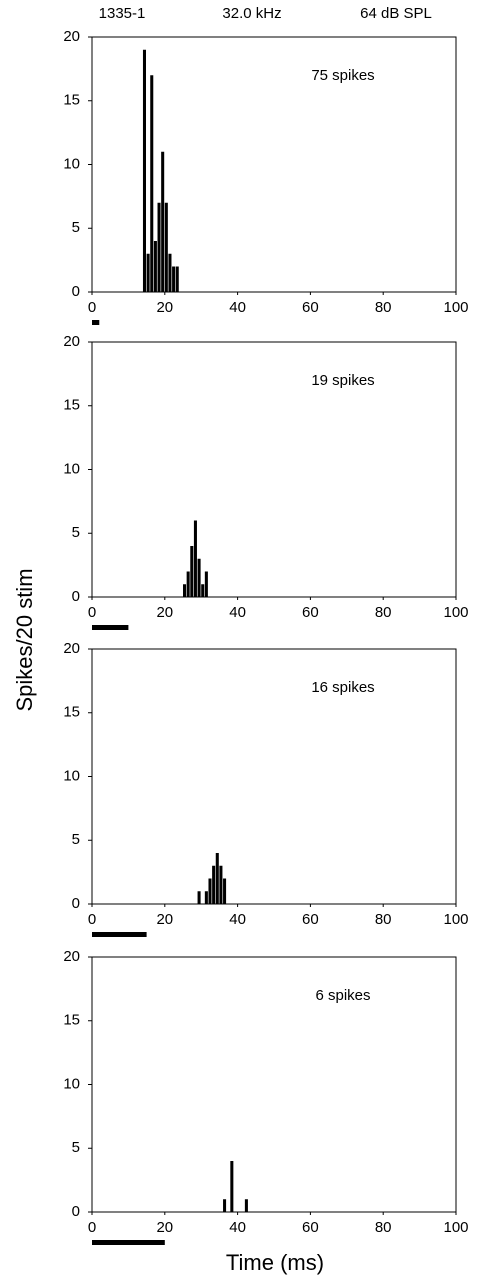  Describe the element at coordinates (275, 1262) in the screenshot. I see `x-axis-label: Time (ms)` at that location.